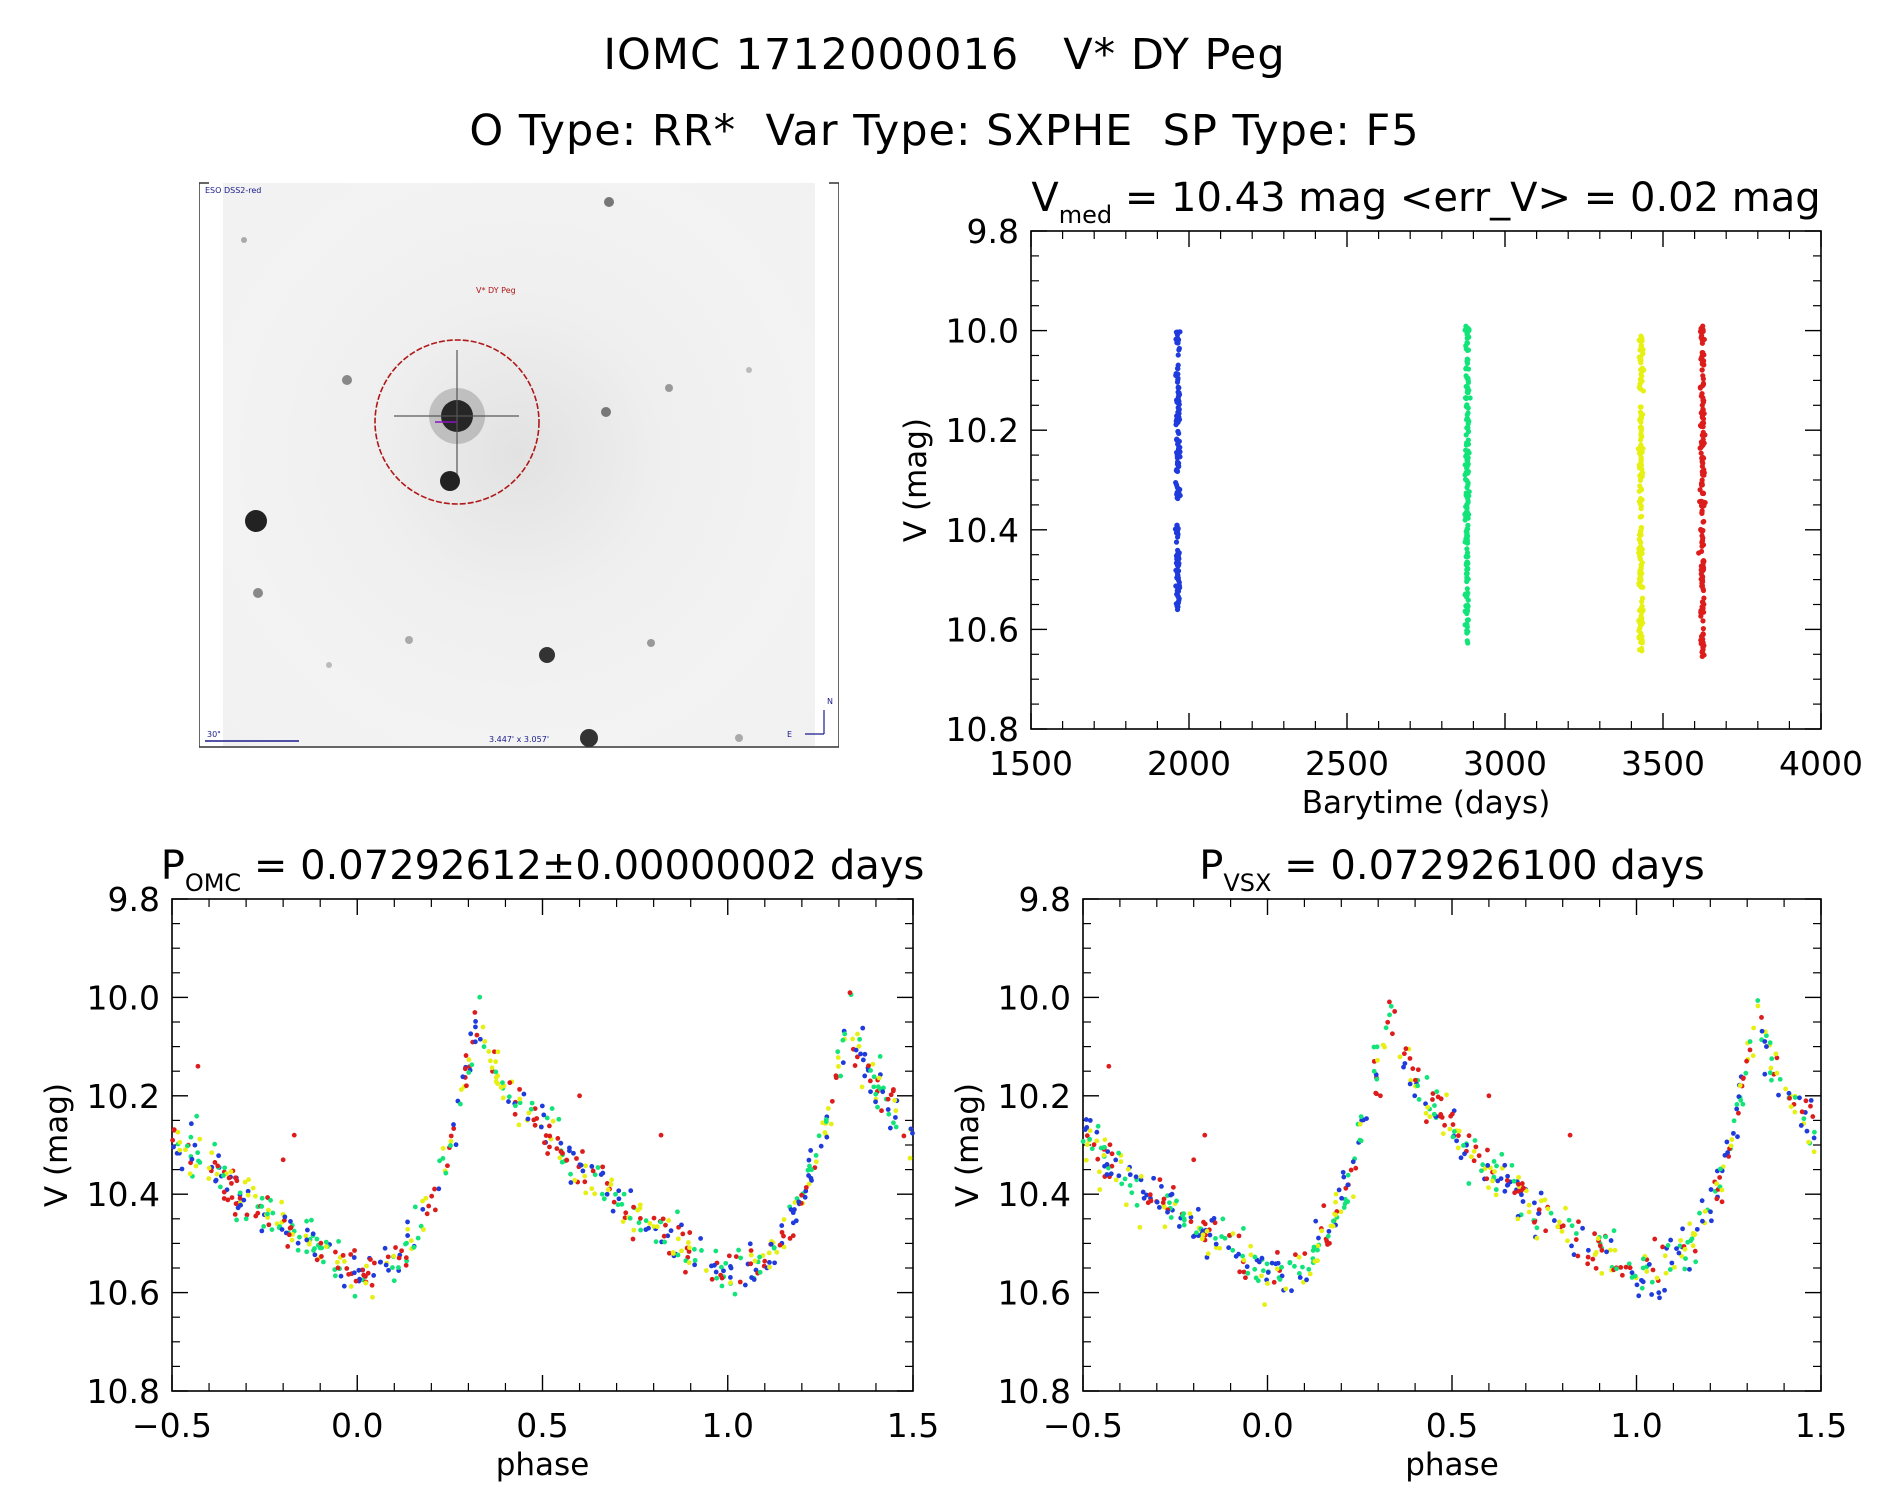 The height and width of the screenshot is (1494, 1889). Describe the element at coordinates (1189, 763) in the screenshot. I see `lightcurve-xtick-label: 2000` at that location.